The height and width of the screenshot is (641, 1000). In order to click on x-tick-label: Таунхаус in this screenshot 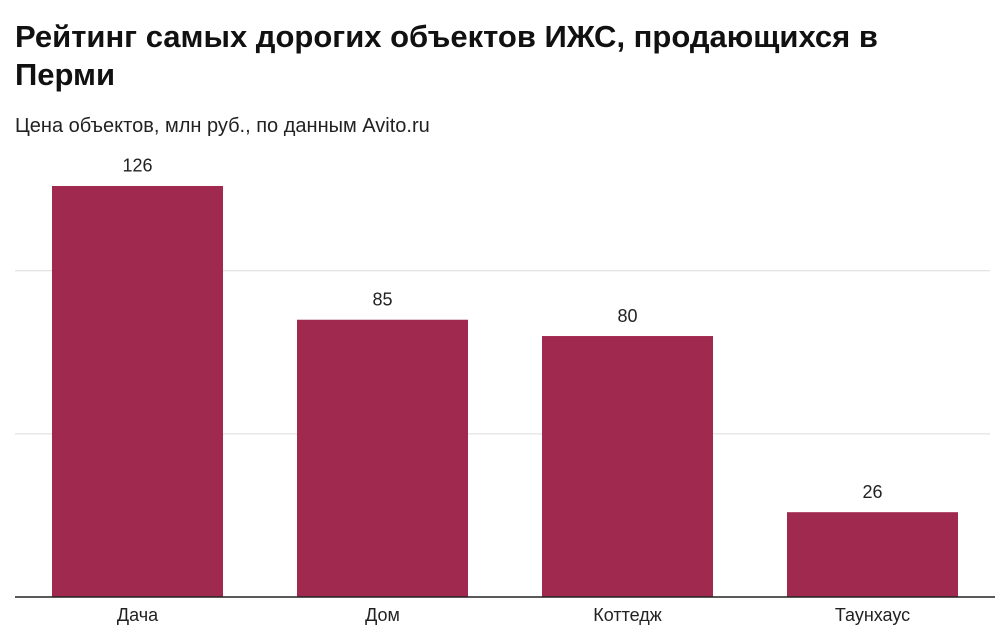, I will do `click(872, 615)`.